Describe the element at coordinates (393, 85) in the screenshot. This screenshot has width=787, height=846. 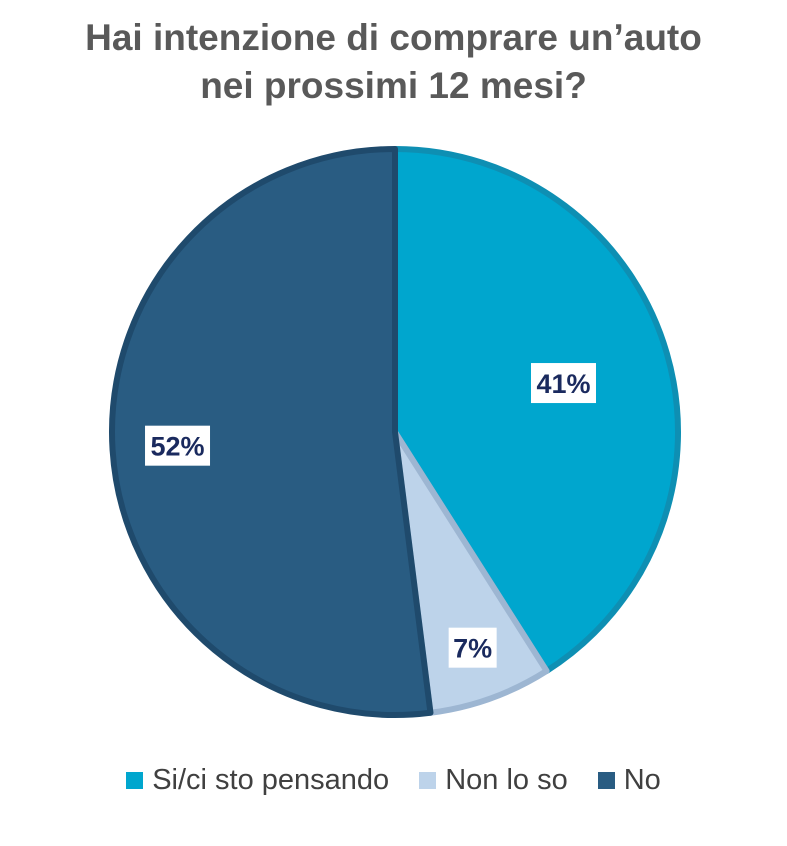
I see `chart-title-line-2: nei prossimi 12 mesi?` at that location.